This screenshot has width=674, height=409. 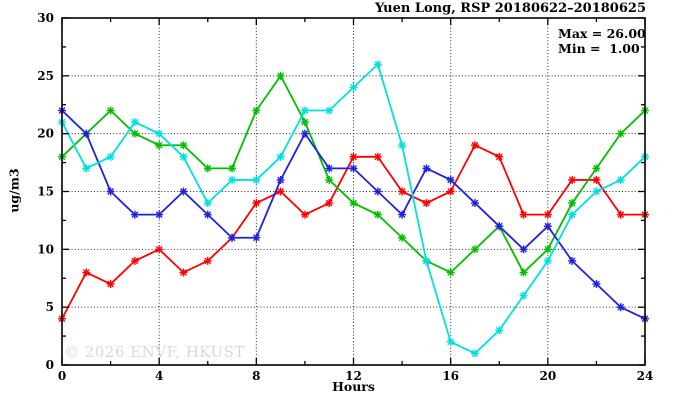 I want to click on x-tick-label: 12, so click(x=353, y=376).